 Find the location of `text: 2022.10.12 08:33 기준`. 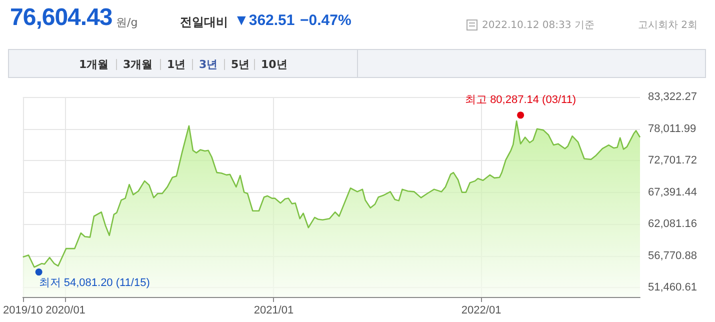

text: 2022.10.12 08:33 기준 is located at coordinates (538, 25).